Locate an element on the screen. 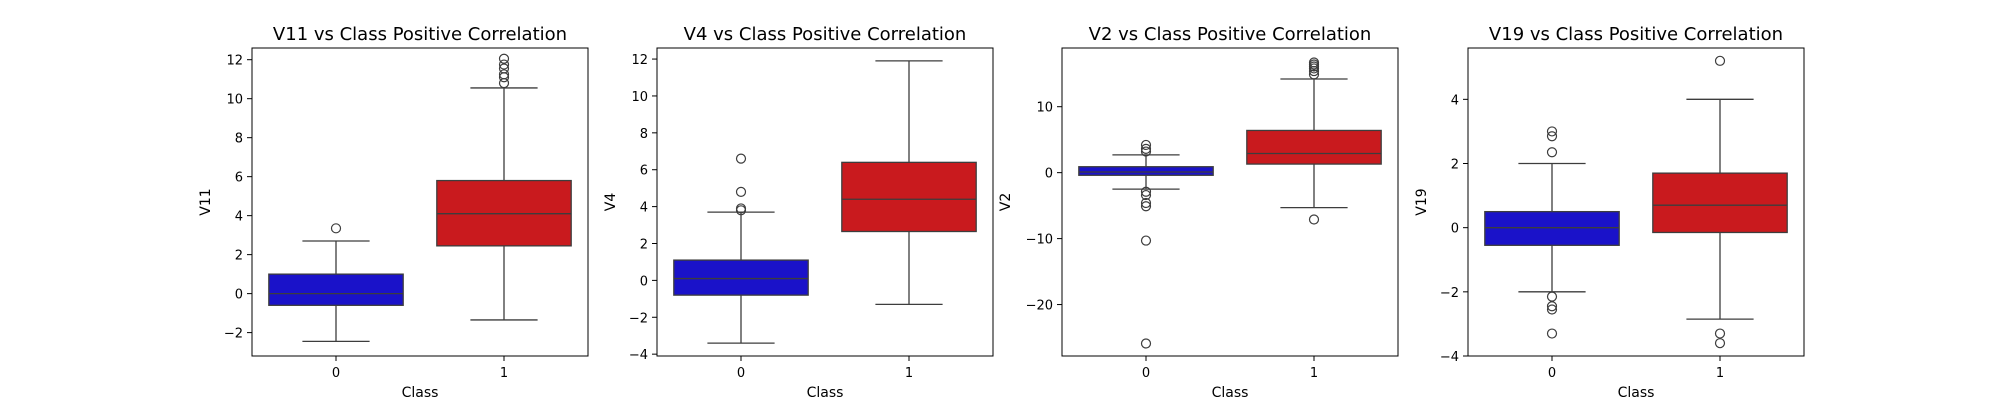 This screenshot has height=400, width=2000. y-axis-label: V4 is located at coordinates (611, 202).